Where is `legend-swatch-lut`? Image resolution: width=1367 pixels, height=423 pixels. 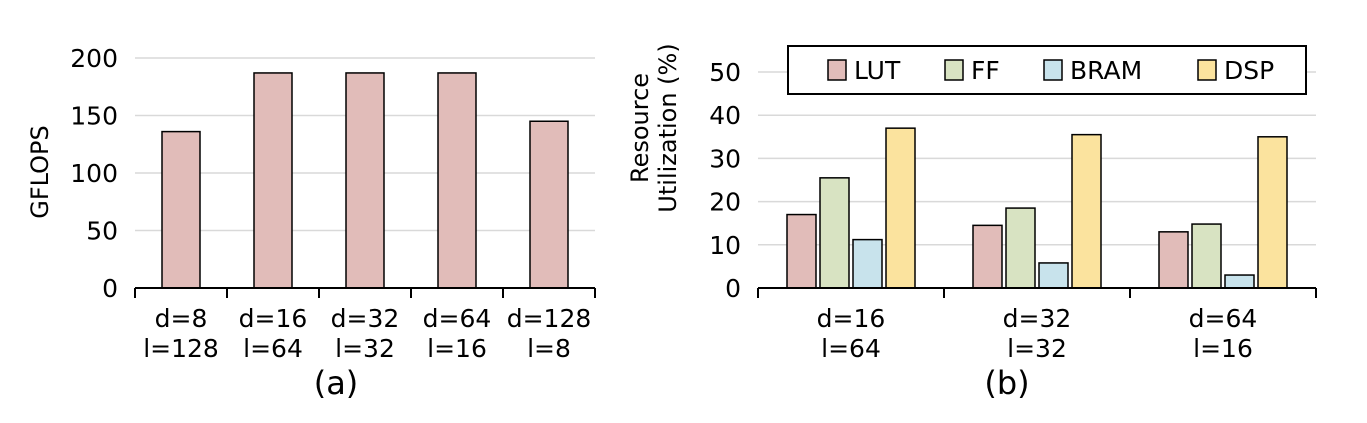
legend-swatch-lut is located at coordinates (837, 70).